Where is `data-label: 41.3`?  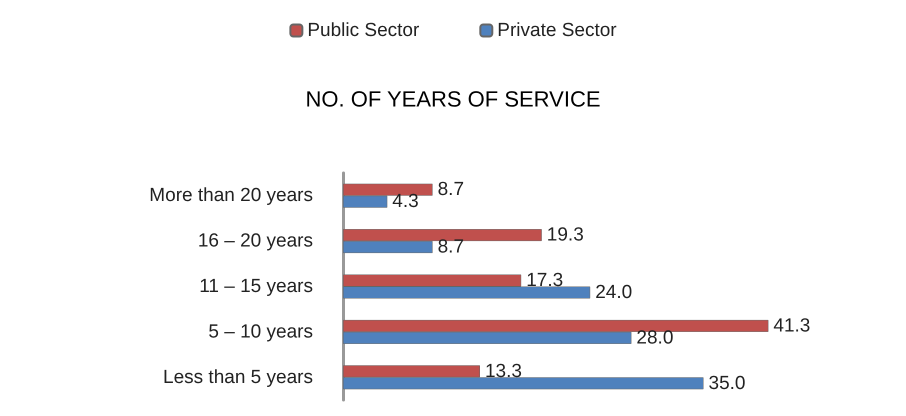
data-label: 41.3 is located at coordinates (791, 325).